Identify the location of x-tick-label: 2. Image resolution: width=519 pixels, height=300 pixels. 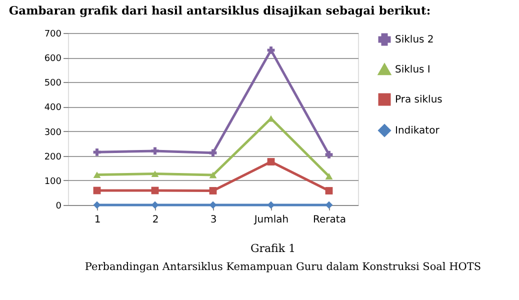
(155, 220).